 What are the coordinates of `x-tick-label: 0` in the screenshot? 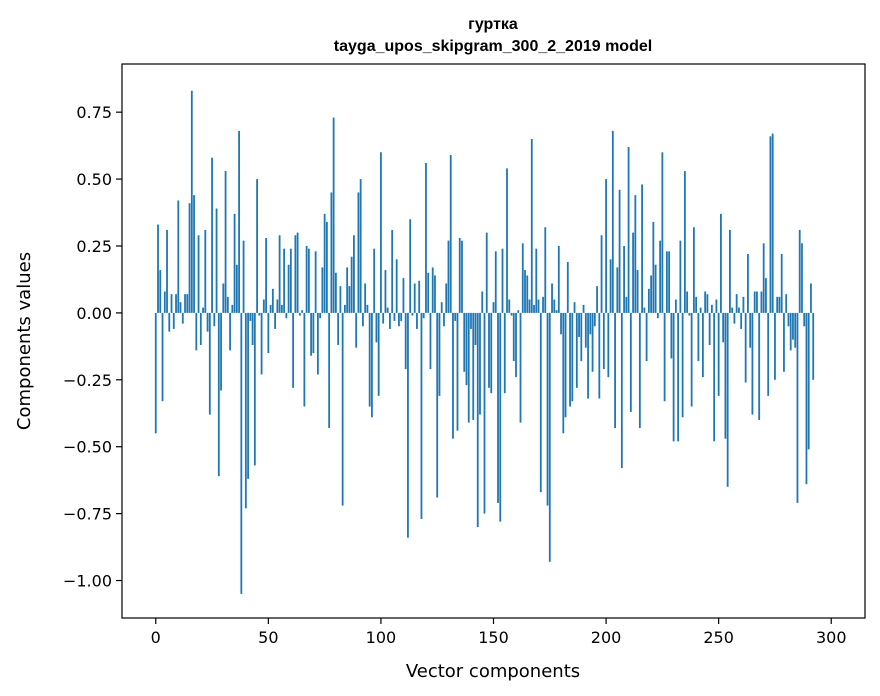 It's located at (156, 637).